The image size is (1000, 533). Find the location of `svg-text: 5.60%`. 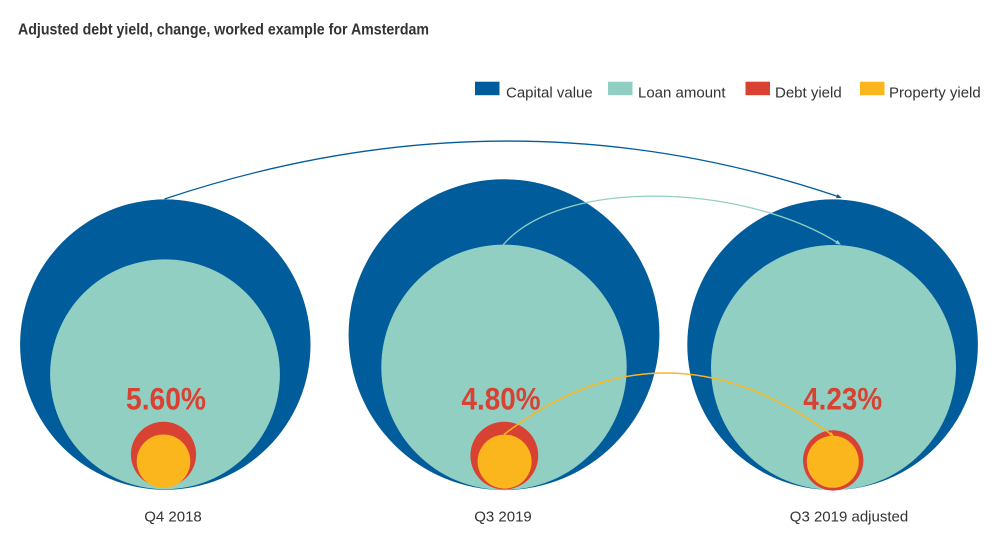

svg-text: 5.60% is located at coordinates (166, 399).